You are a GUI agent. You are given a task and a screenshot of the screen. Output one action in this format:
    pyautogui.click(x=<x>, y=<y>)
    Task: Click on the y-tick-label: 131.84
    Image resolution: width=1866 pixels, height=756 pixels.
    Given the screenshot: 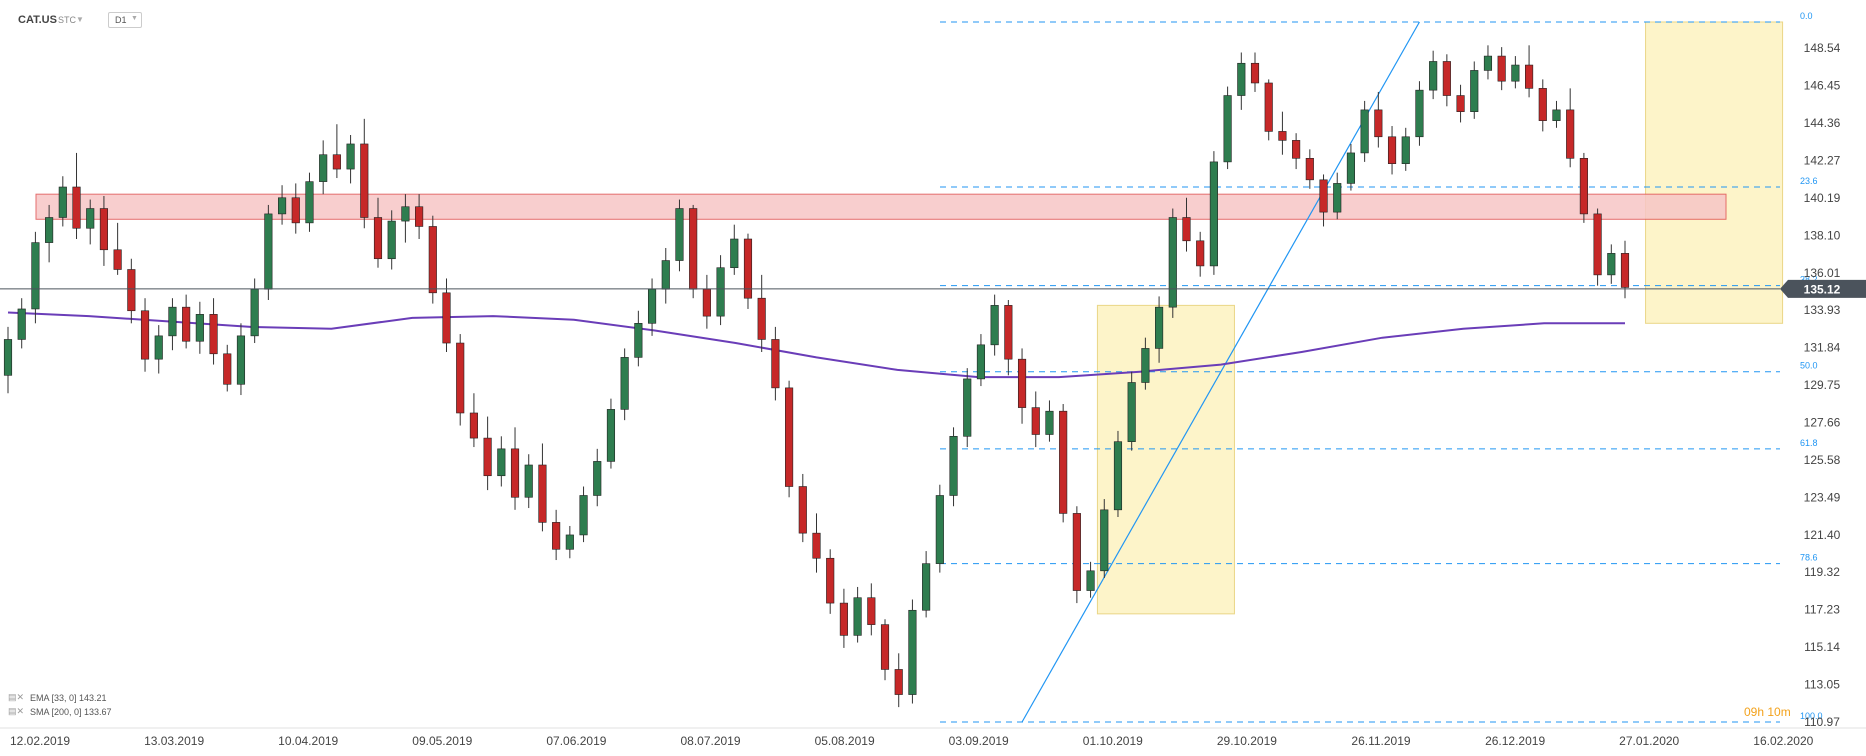 What is the action you would take?
    pyautogui.click(x=1822, y=348)
    